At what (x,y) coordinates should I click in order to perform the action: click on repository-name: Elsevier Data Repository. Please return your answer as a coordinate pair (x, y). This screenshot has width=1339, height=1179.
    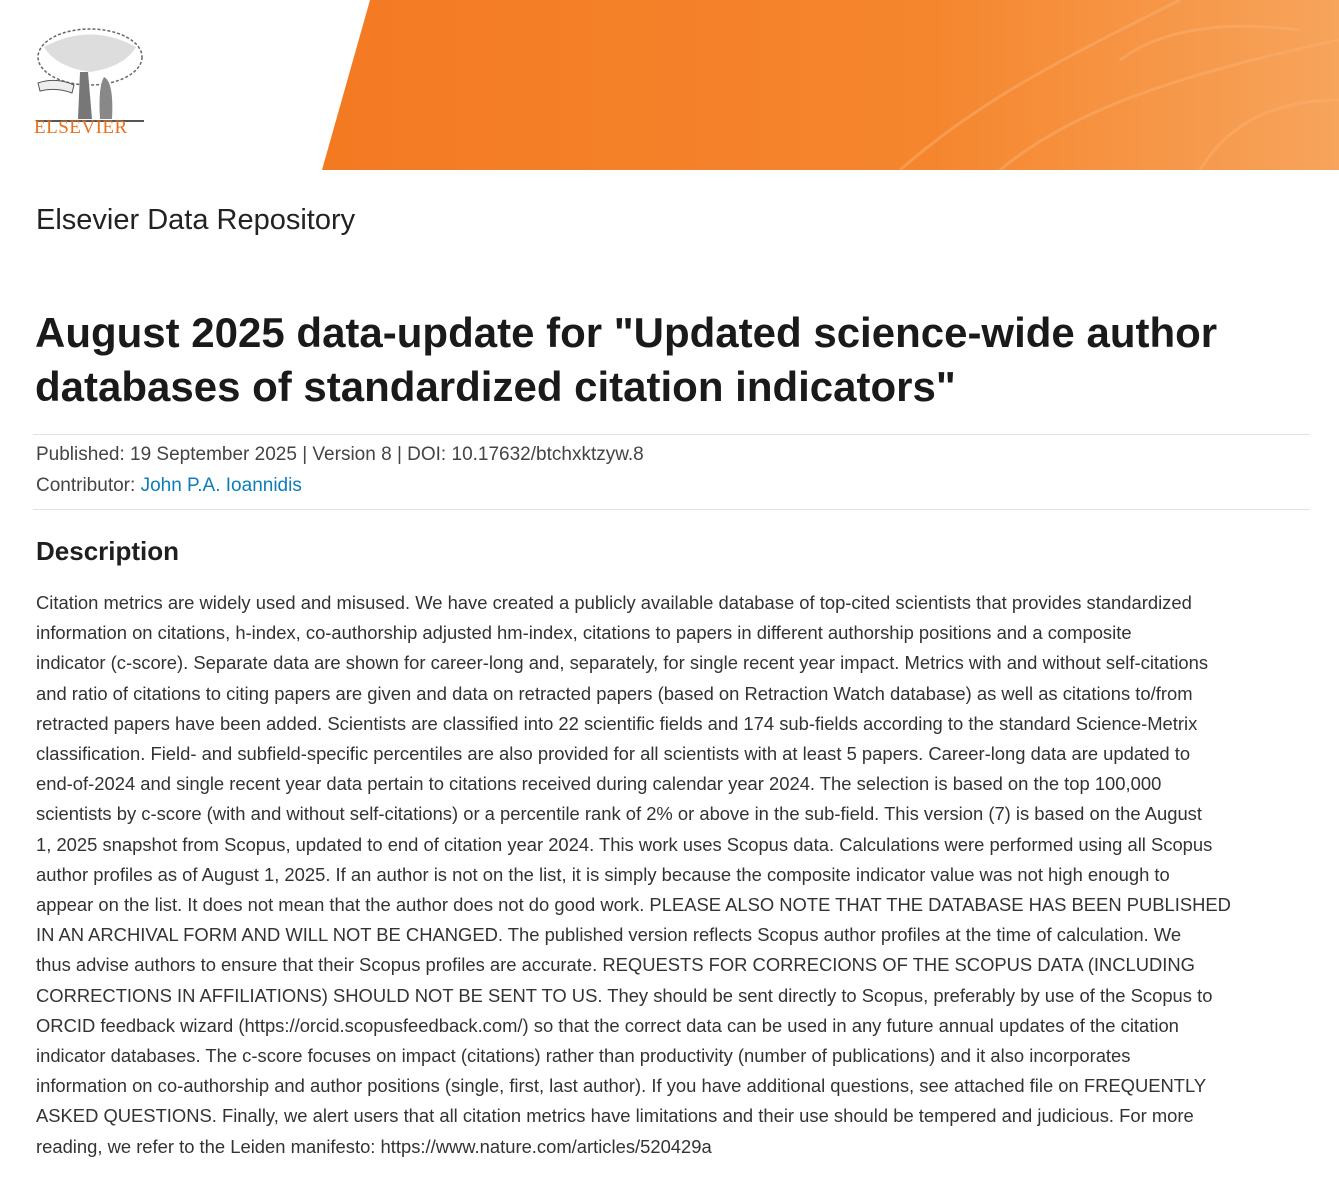
    Looking at the image, I should click on (196, 220).